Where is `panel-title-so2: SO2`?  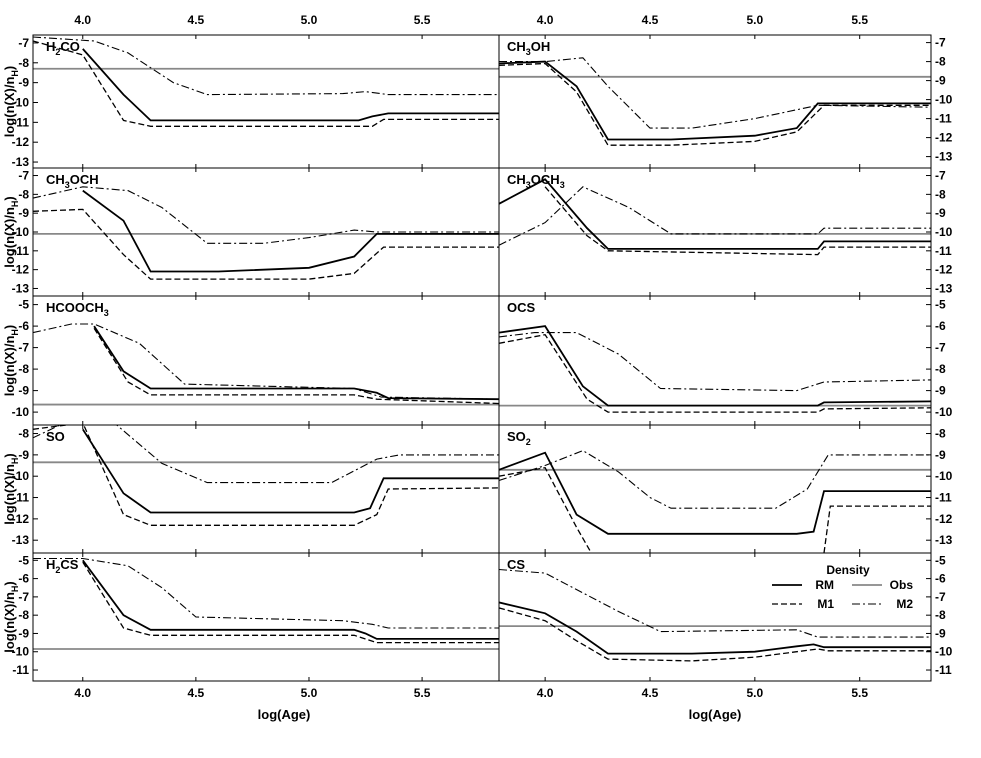
panel-title-so2: SO2 is located at coordinates (519, 438).